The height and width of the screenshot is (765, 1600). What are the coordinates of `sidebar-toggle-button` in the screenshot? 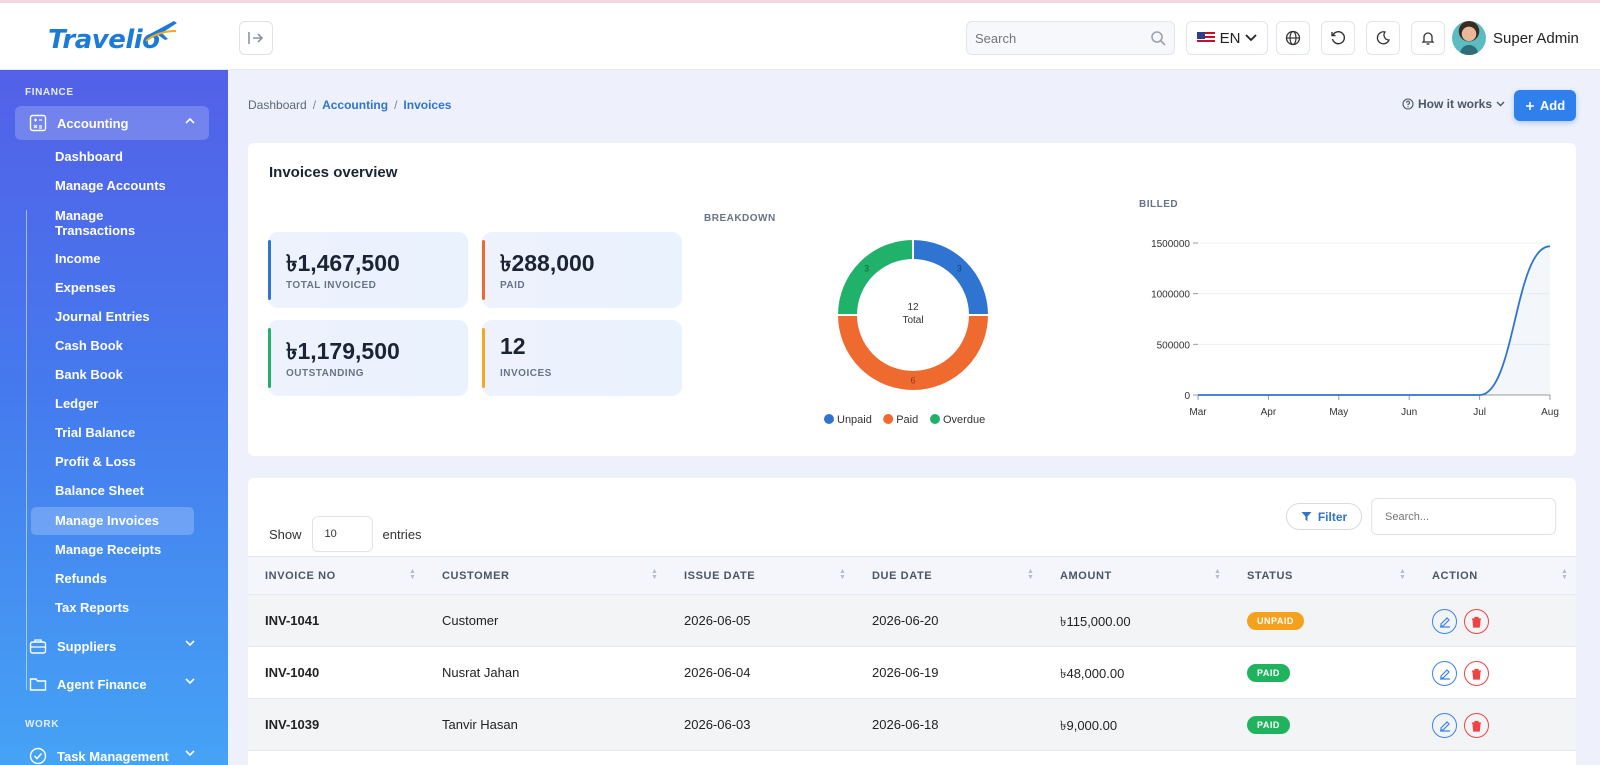 It's located at (256, 38).